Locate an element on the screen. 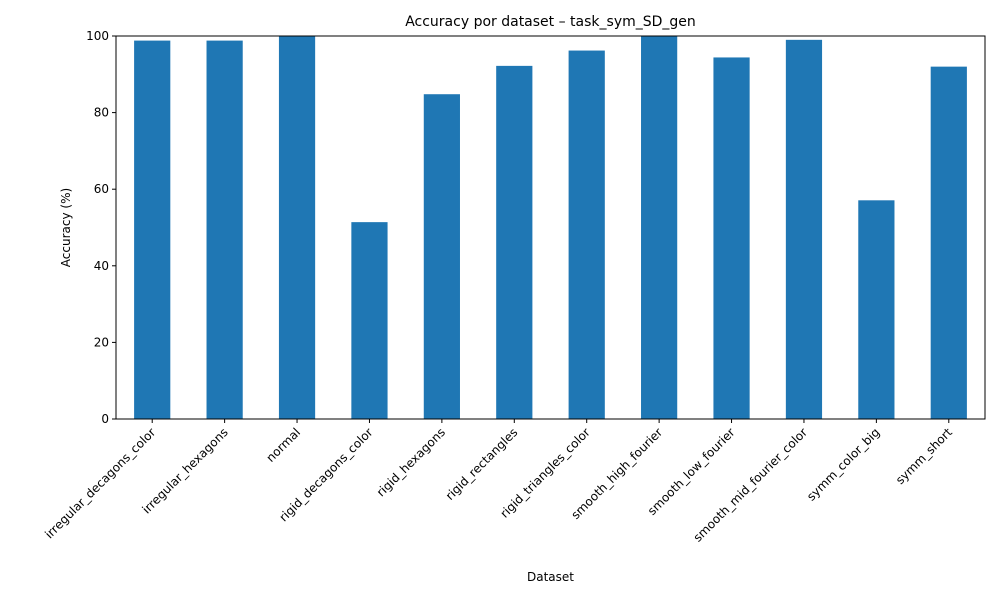  y-tick-label: 20 is located at coordinates (101, 342).